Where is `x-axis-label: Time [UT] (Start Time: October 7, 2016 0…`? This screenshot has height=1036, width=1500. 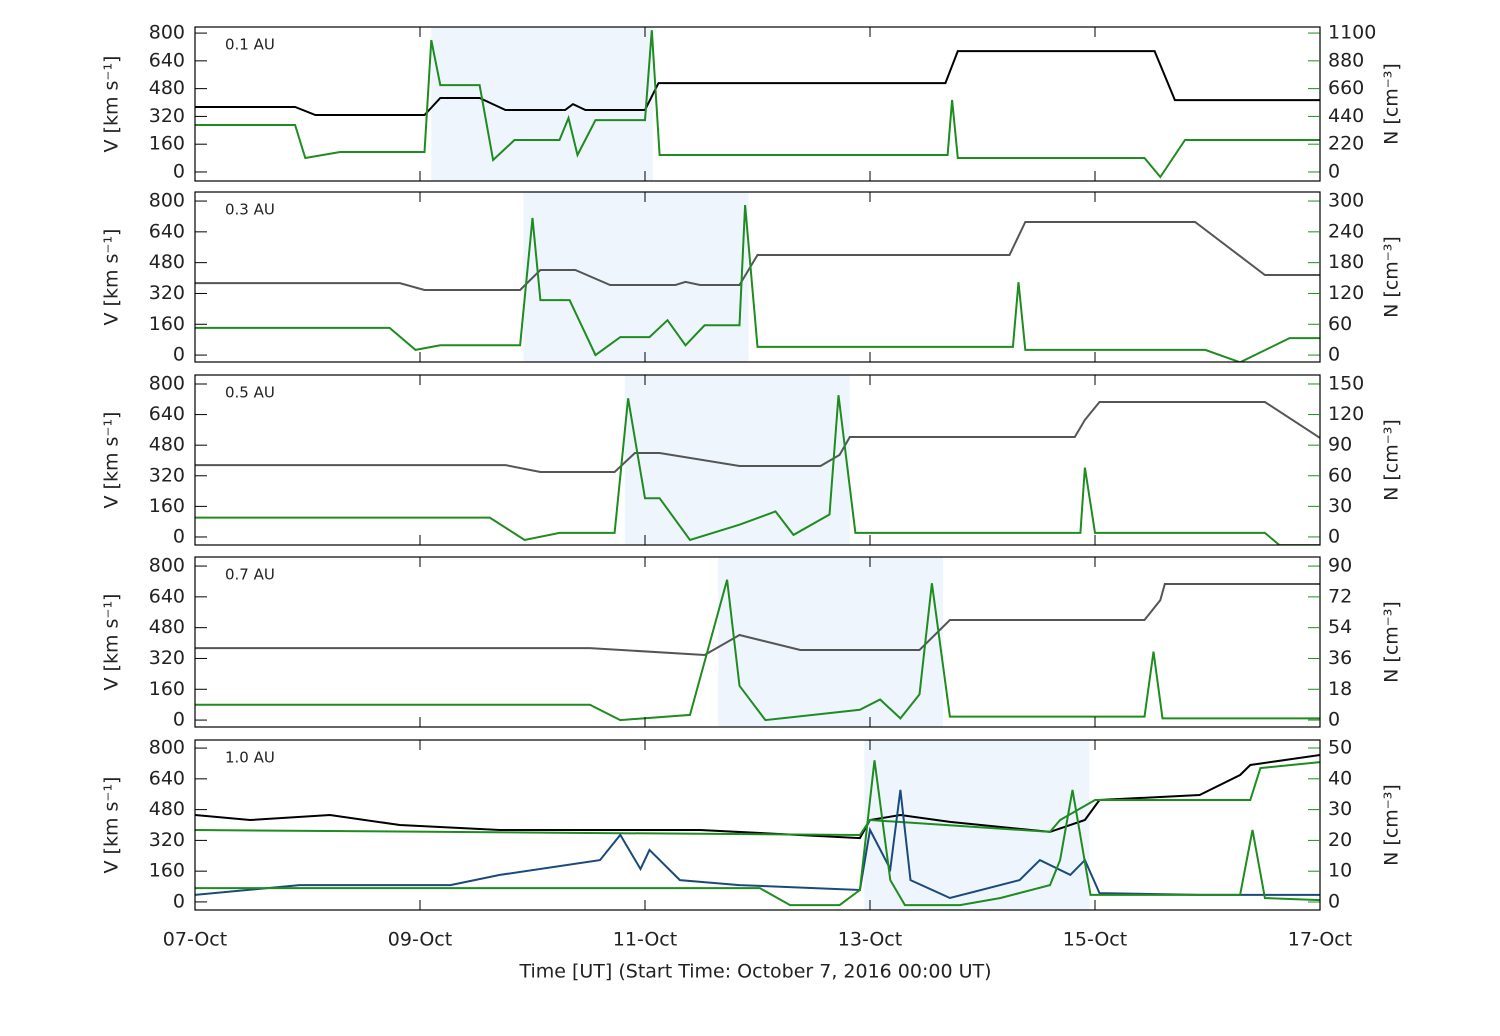 x-axis-label: Time [UT] (Start Time: October 7, 2016 0… is located at coordinates (754, 972).